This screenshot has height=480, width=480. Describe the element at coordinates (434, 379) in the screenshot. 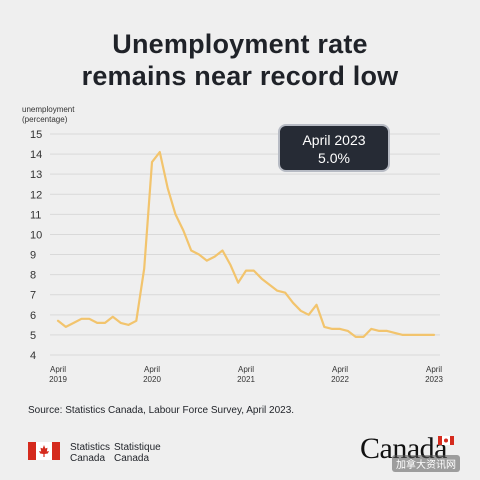

I see `x-tick-year: 2023` at that location.